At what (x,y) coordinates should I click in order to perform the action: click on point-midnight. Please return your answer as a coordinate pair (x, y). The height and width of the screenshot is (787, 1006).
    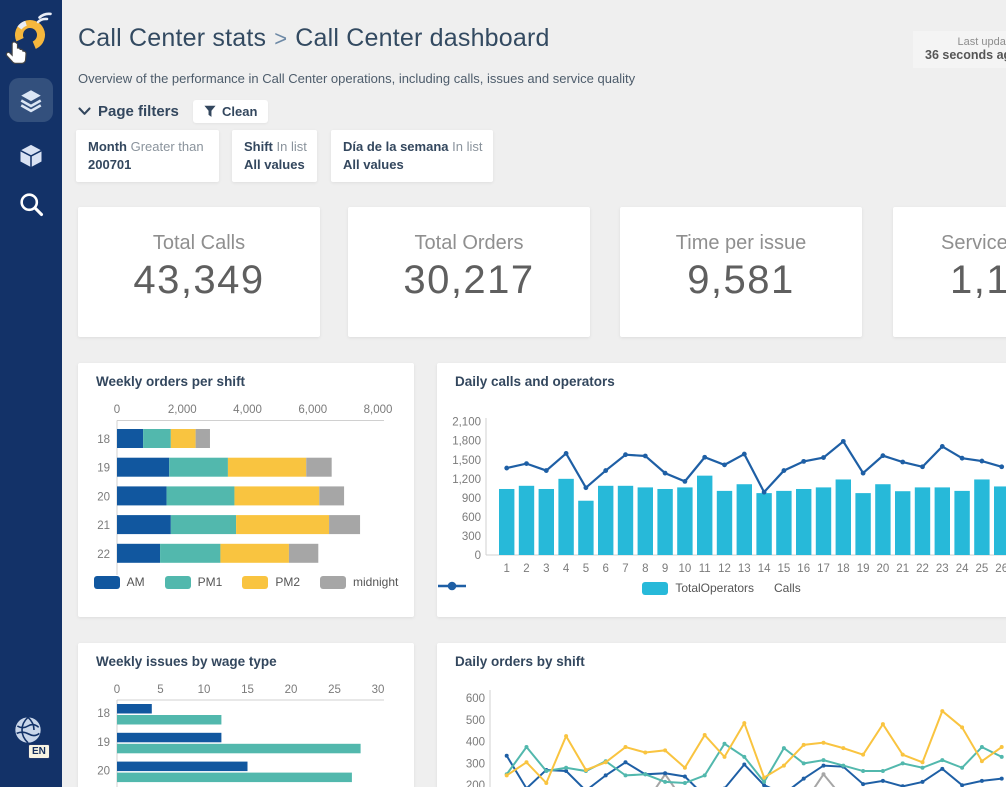
    Looking at the image, I should click on (823, 774).